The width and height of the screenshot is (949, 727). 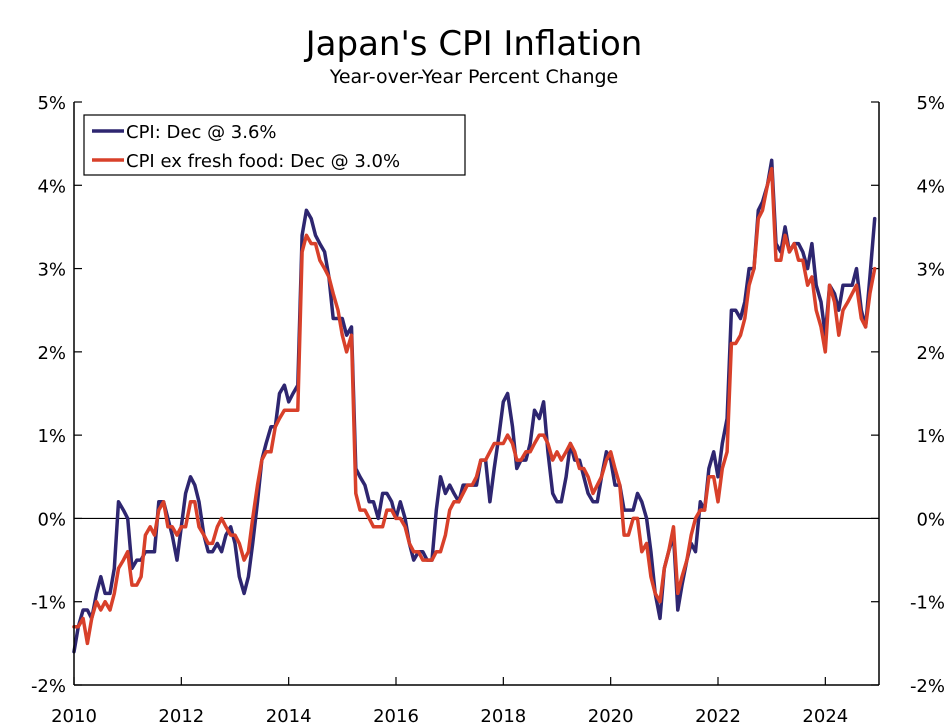 I want to click on x-tick-label: 2010, so click(x=74, y=716).